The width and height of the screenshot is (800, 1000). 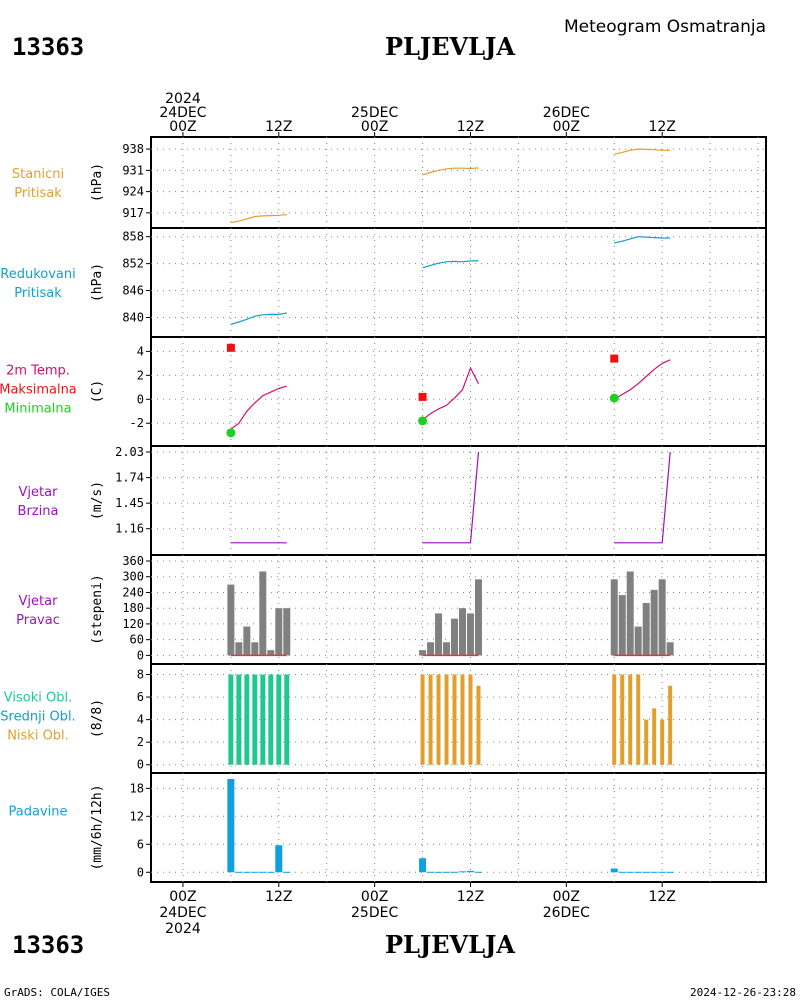 What do you see at coordinates (97, 827) in the screenshot?
I see `y-axis-unit: (mm/6h/12h)` at bounding box center [97, 827].